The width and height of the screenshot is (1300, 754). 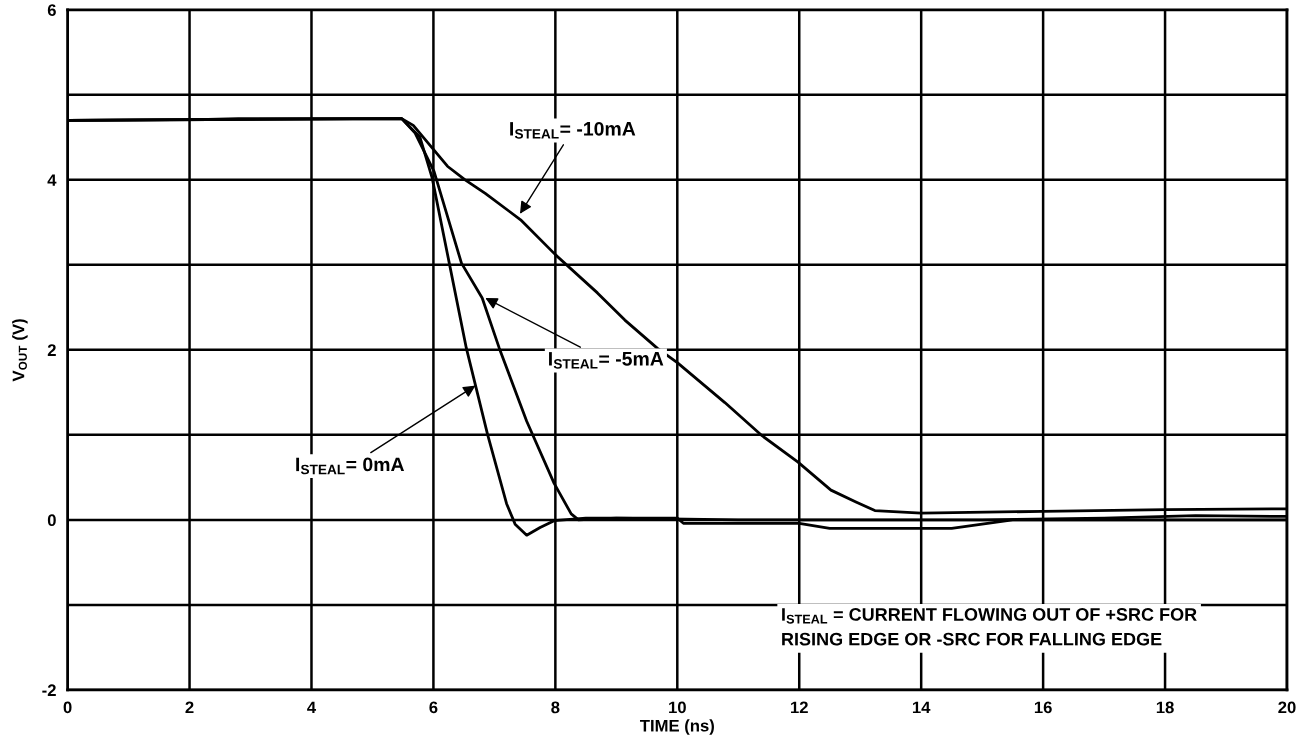 What do you see at coordinates (799, 707) in the screenshot?
I see `x-tick-label: 12` at bounding box center [799, 707].